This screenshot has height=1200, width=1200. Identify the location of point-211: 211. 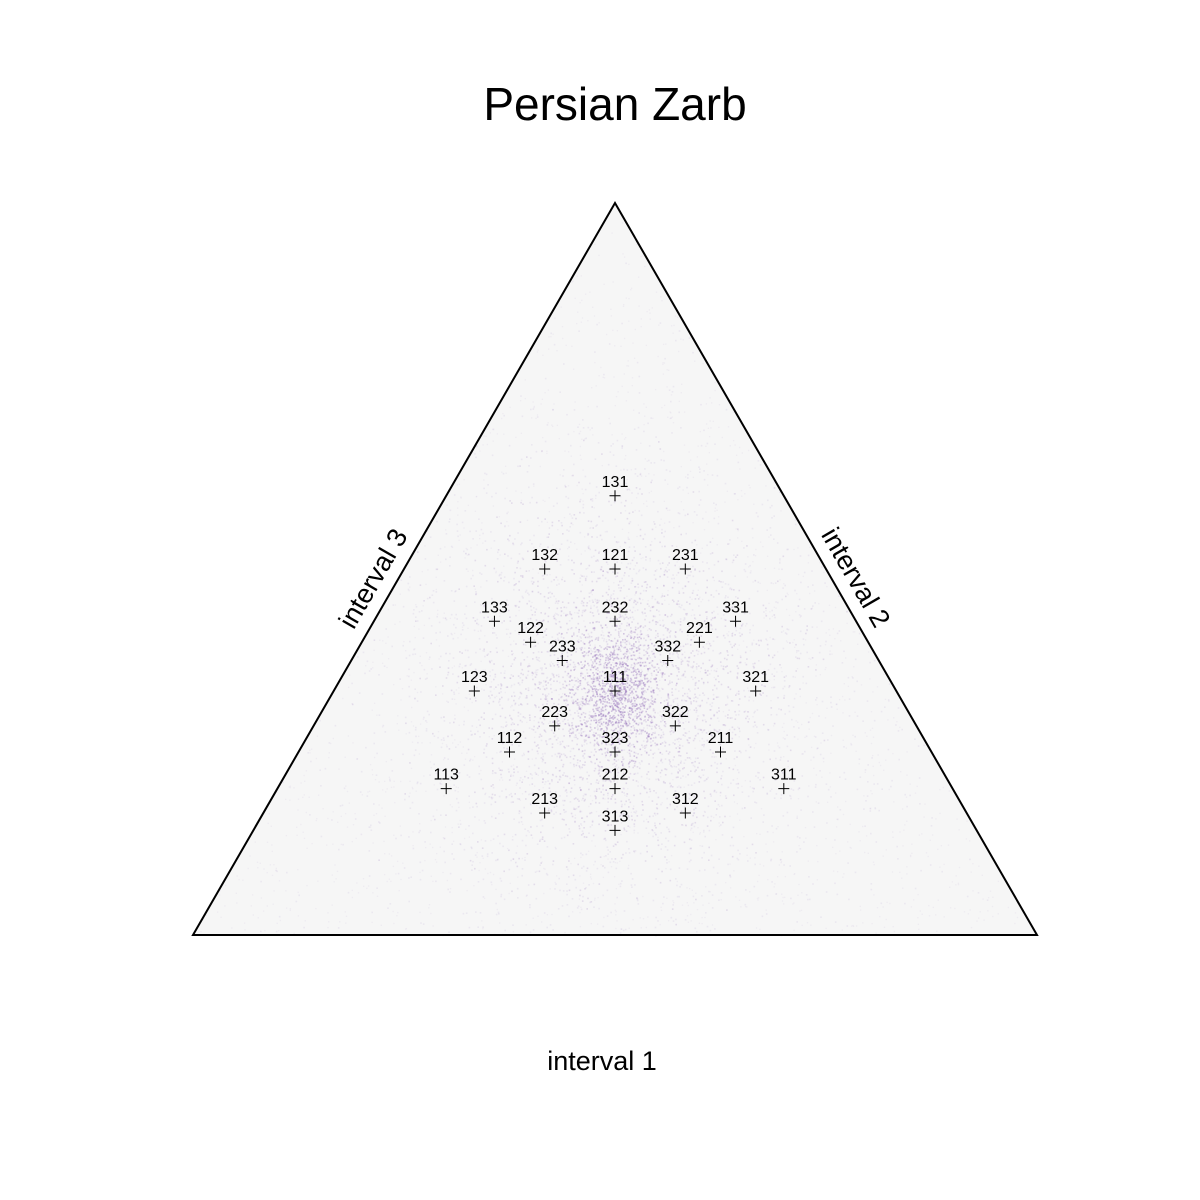
(721, 744).